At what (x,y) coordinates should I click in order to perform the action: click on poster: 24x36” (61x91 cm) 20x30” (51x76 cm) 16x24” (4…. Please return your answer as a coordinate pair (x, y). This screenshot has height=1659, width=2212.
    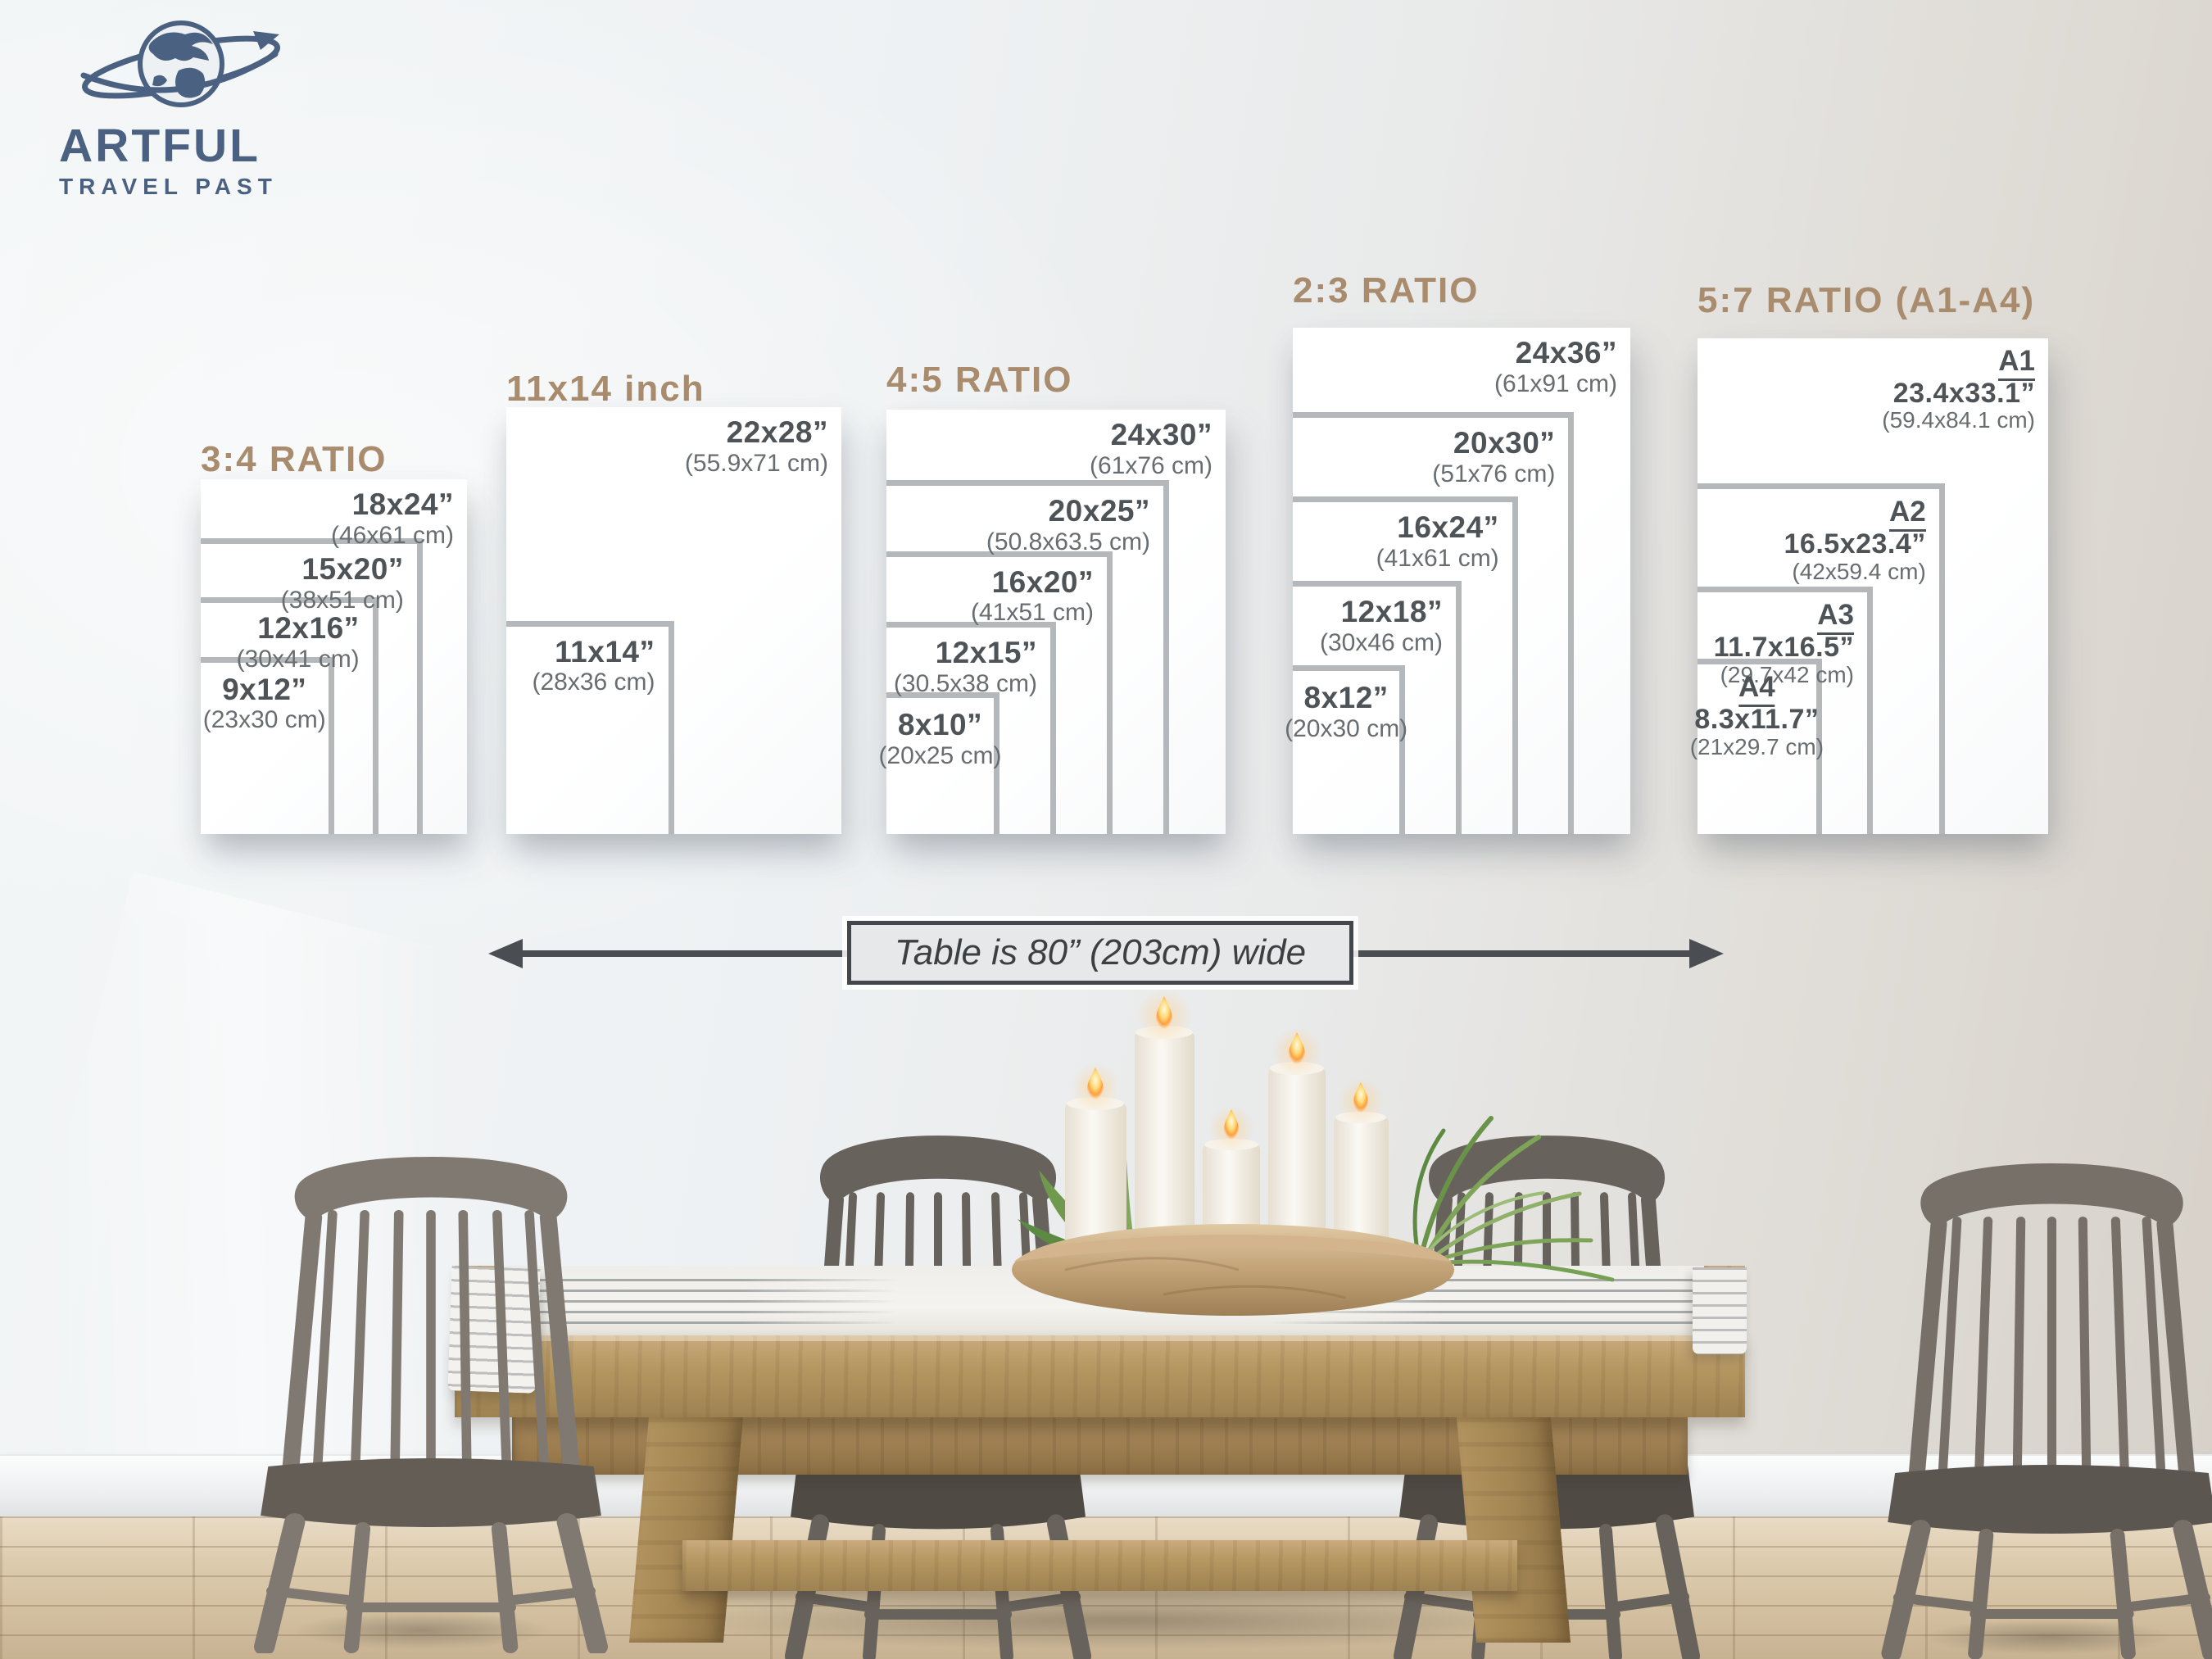
    Looking at the image, I should click on (1457, 581).